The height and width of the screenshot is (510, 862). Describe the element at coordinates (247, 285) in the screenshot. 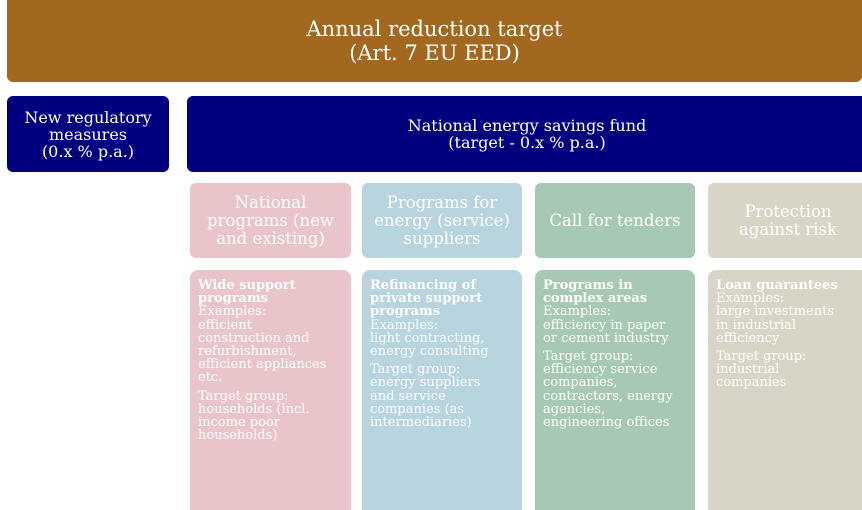

I see `title-line: Wide support` at that location.